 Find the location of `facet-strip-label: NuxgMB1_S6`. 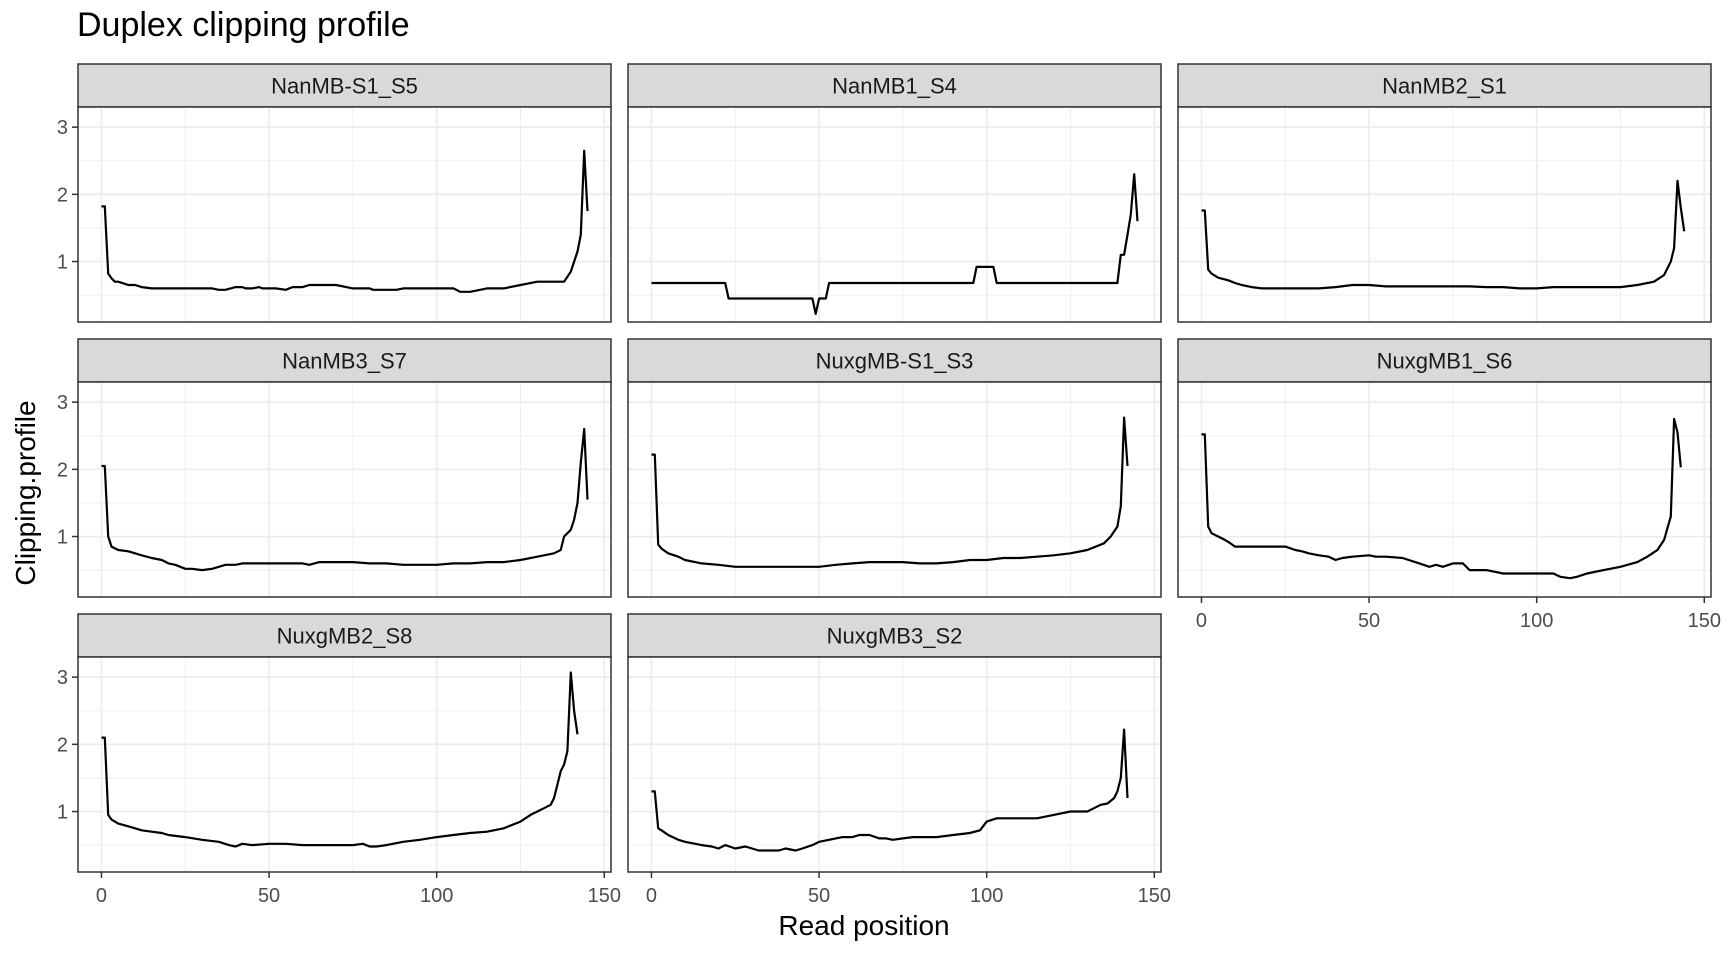

facet-strip-label: NuxgMB1_S6 is located at coordinates (1445, 361).